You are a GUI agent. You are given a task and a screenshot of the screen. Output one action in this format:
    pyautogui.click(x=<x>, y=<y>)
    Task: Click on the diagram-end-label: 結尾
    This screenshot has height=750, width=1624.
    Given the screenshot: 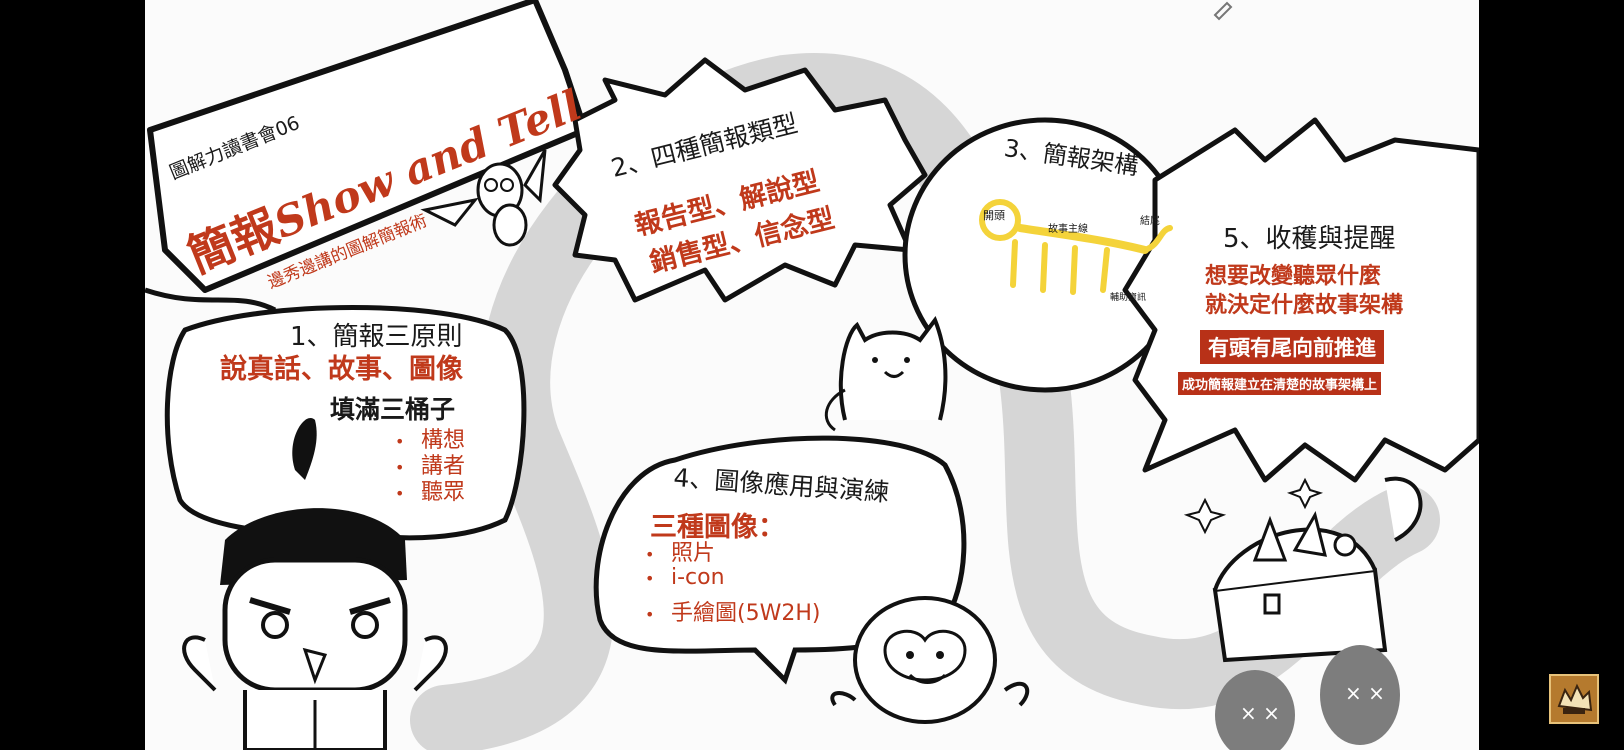 What is the action you would take?
    pyautogui.click(x=1150, y=221)
    